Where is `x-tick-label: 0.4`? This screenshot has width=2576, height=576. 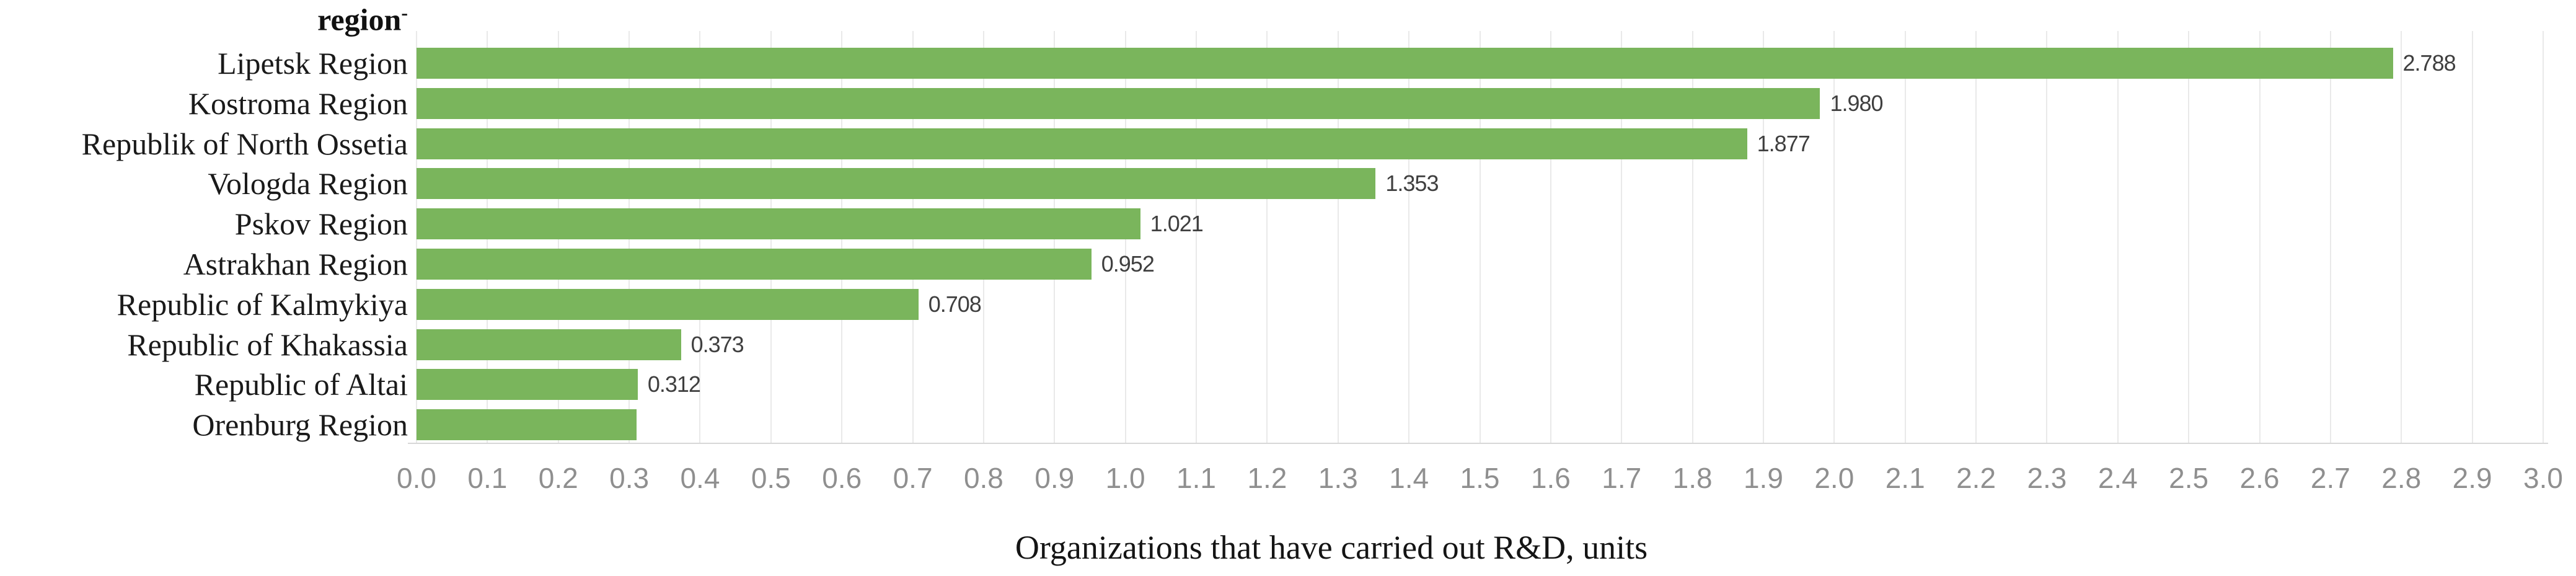
x-tick-label: 0.4 is located at coordinates (700, 478).